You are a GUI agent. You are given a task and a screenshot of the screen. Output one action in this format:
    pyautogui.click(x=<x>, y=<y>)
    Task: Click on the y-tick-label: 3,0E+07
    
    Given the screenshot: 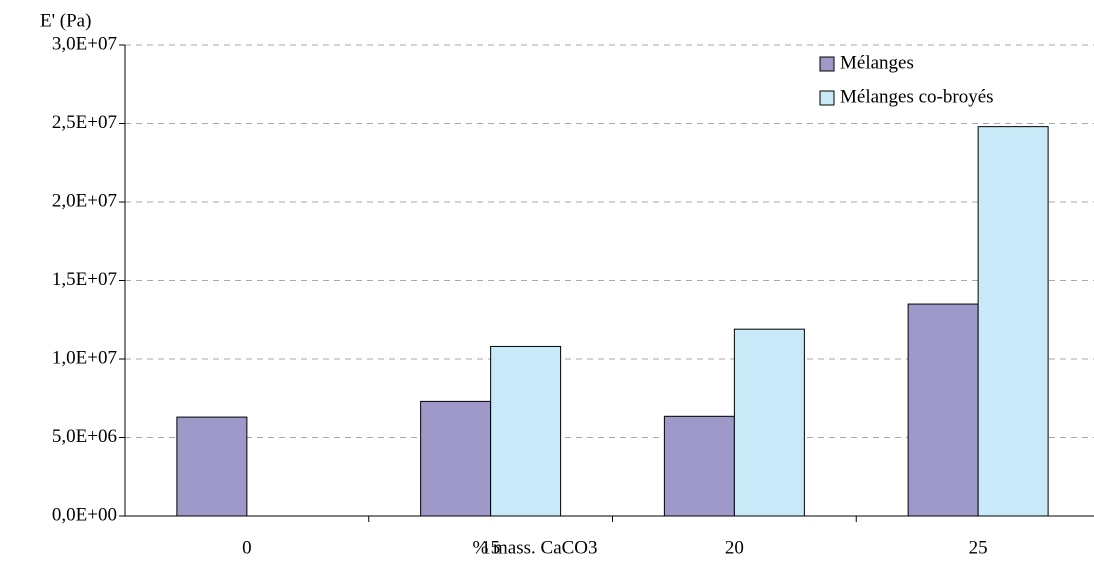 What is the action you would take?
    pyautogui.click(x=84, y=43)
    